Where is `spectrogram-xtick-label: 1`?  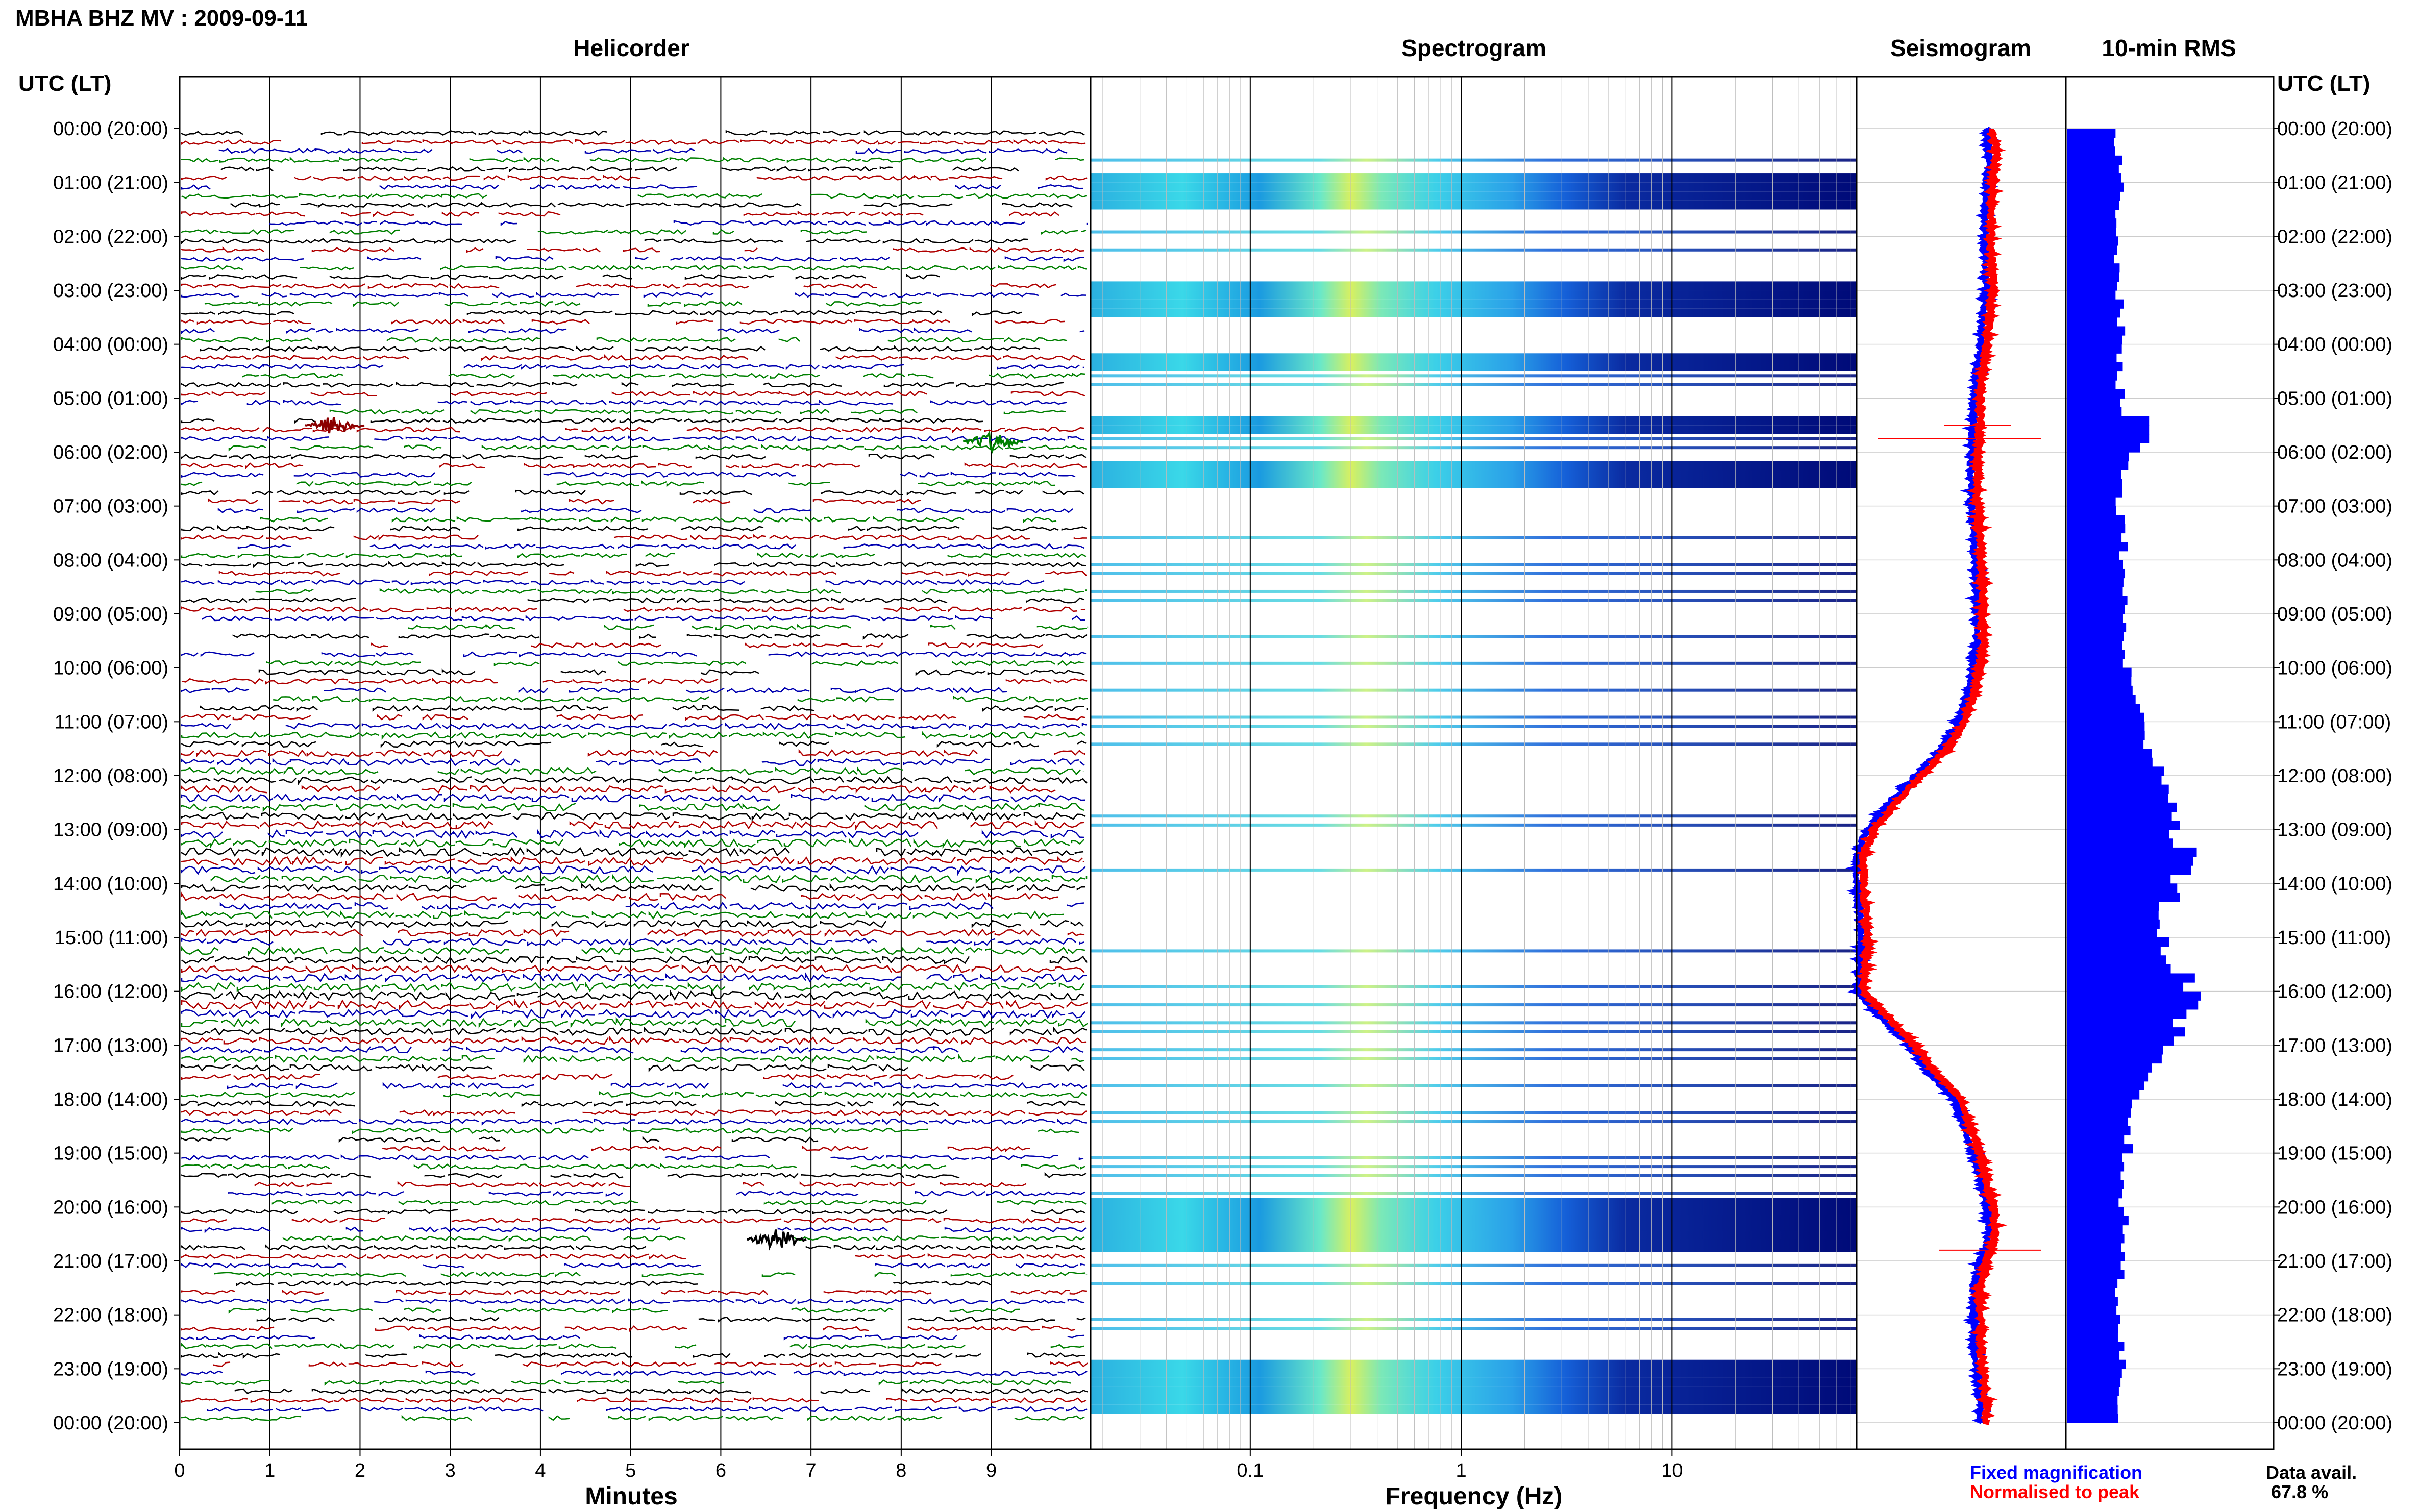 spectrogram-xtick-label: 1 is located at coordinates (1461, 1470).